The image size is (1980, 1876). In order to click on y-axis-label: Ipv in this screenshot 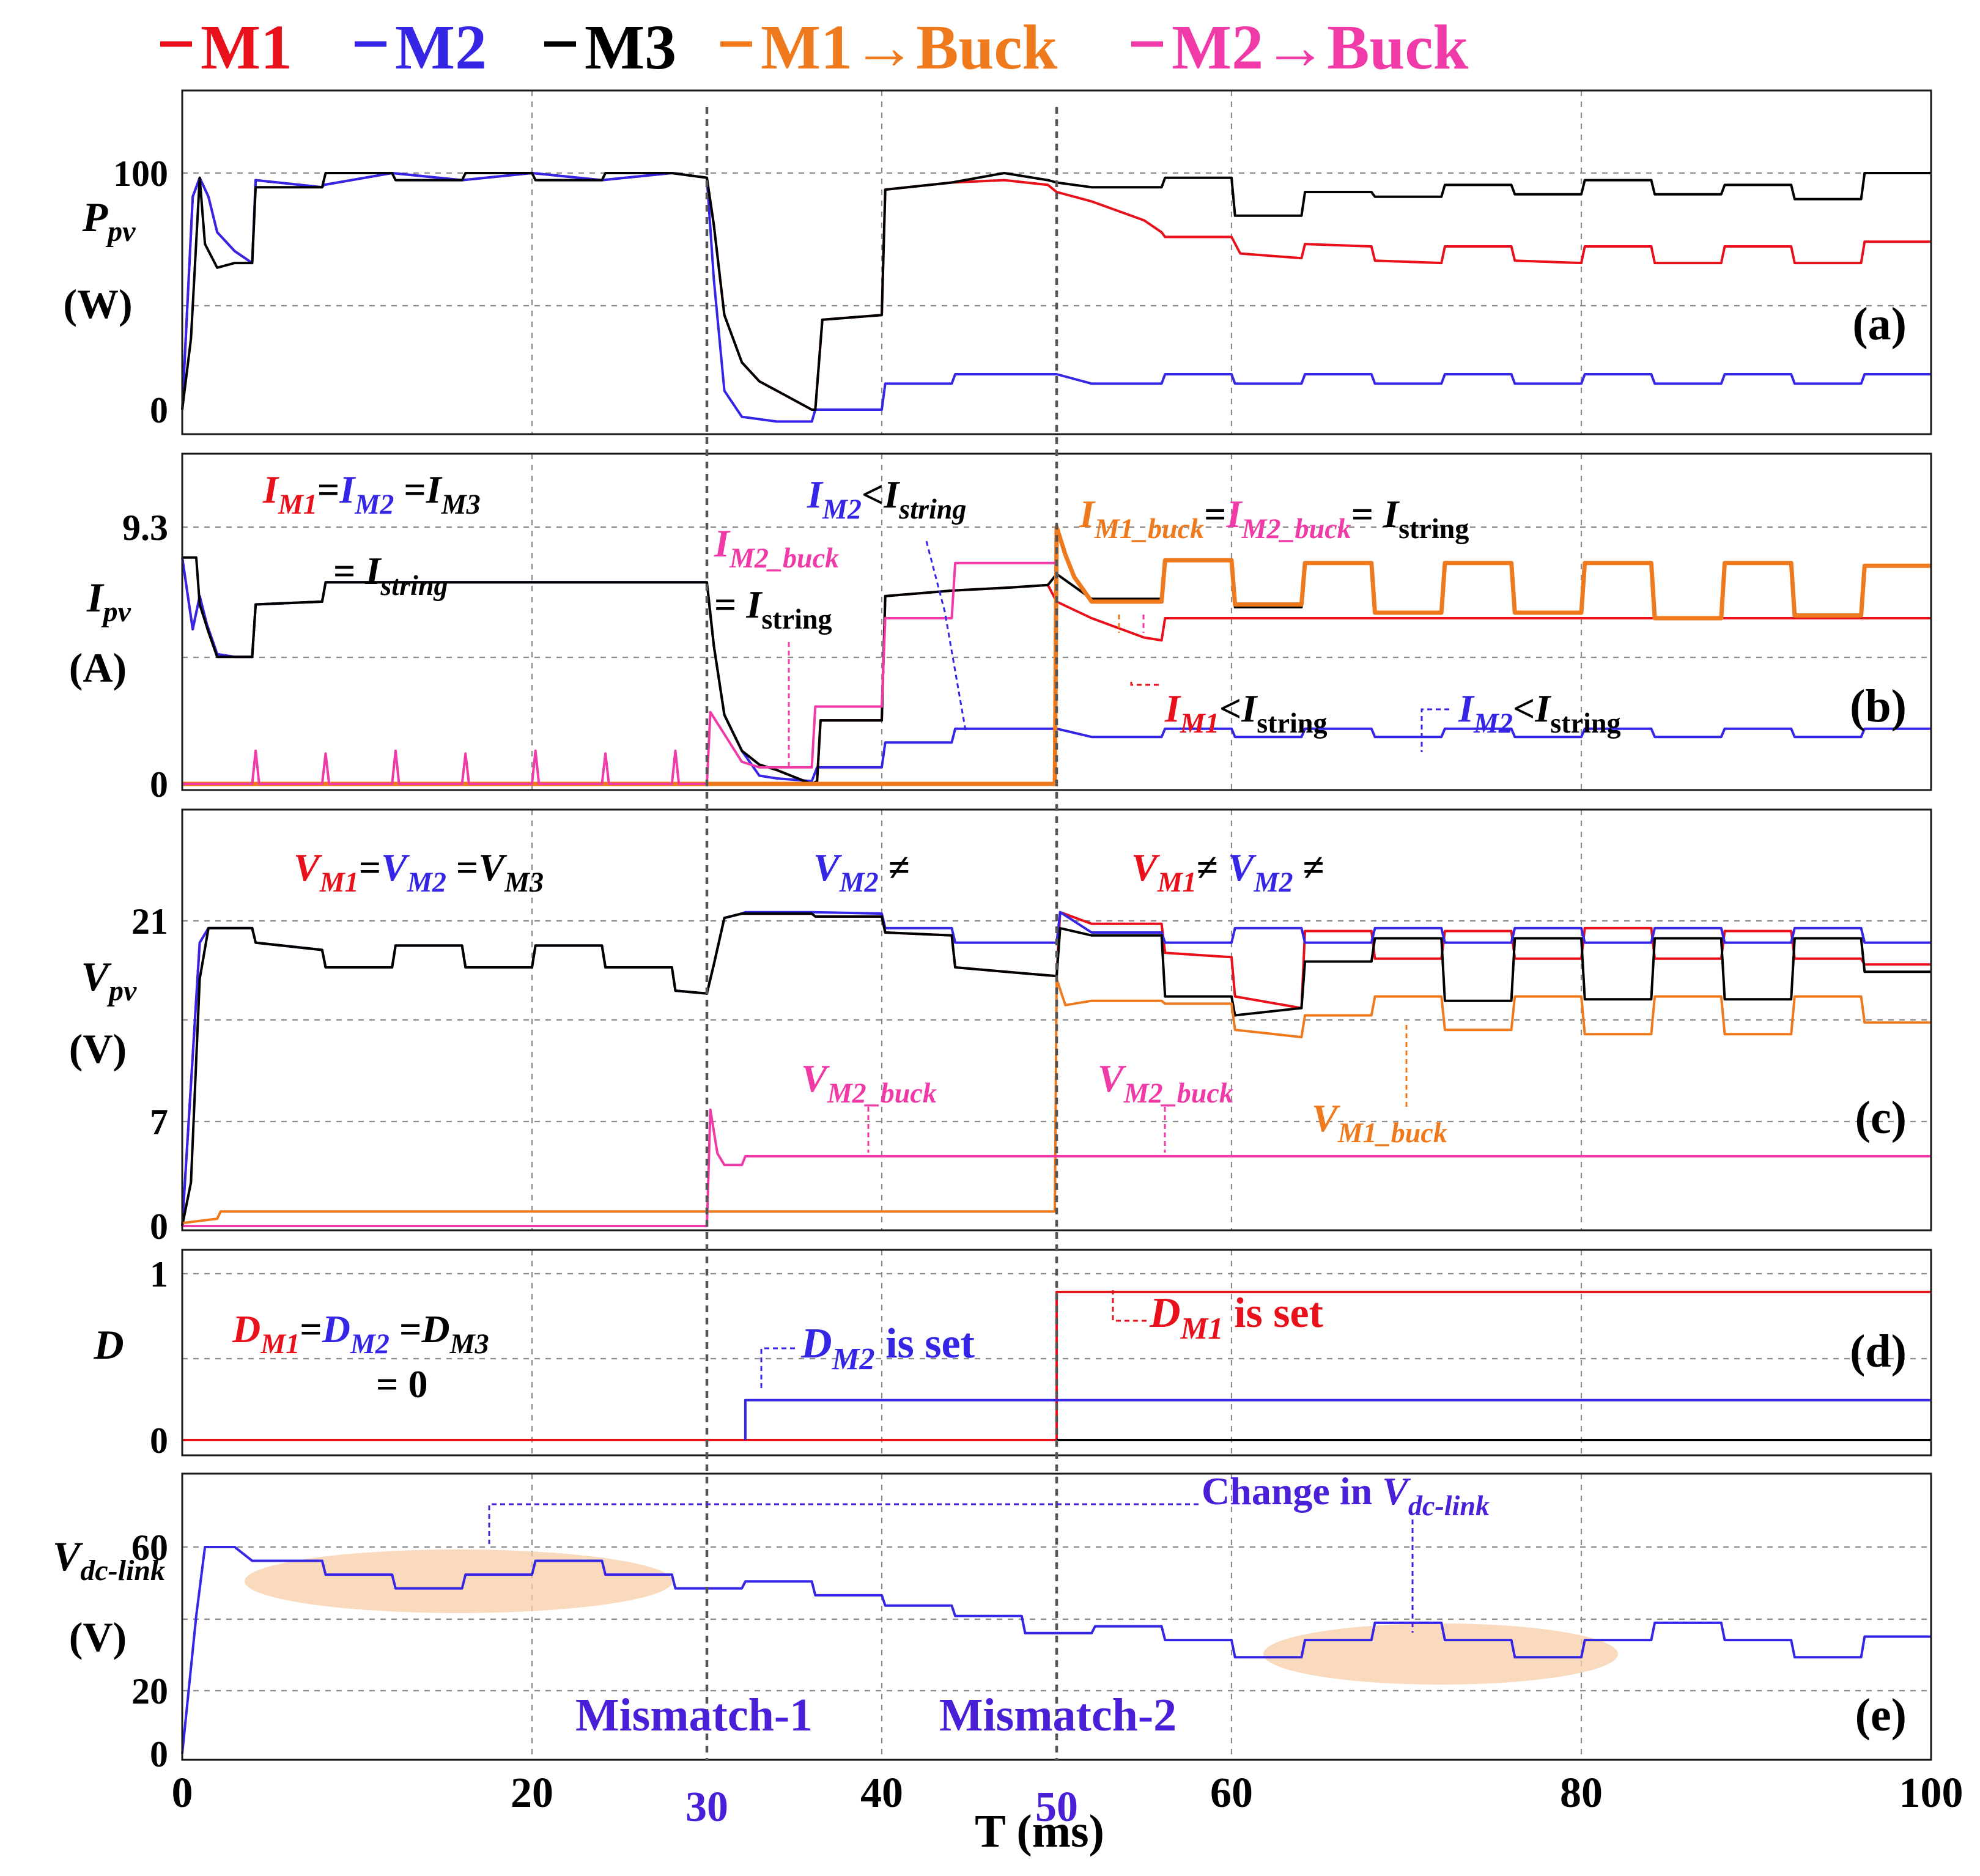, I will do `click(108, 601)`.